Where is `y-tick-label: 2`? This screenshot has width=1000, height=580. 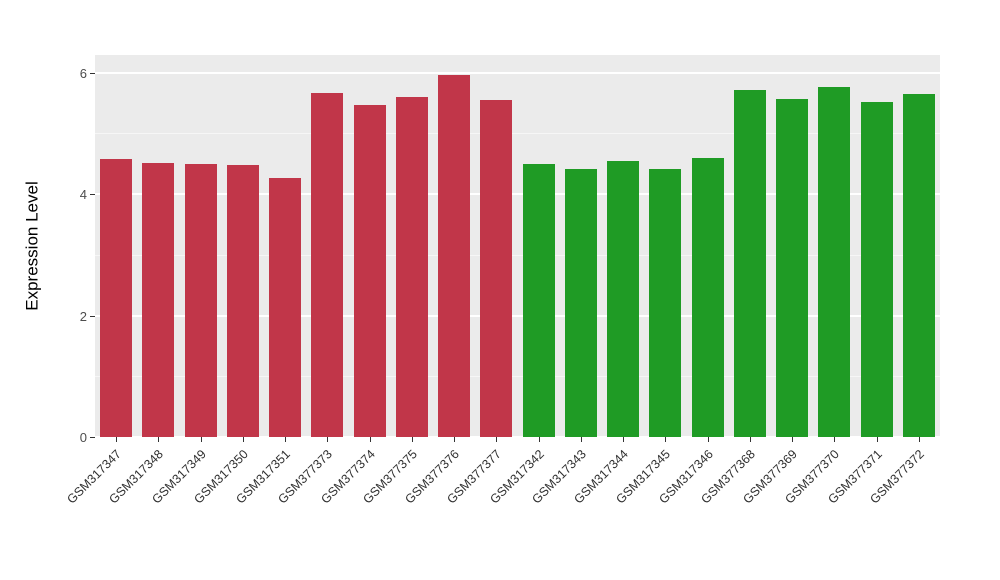 y-tick-label: 2 is located at coordinates (83, 316).